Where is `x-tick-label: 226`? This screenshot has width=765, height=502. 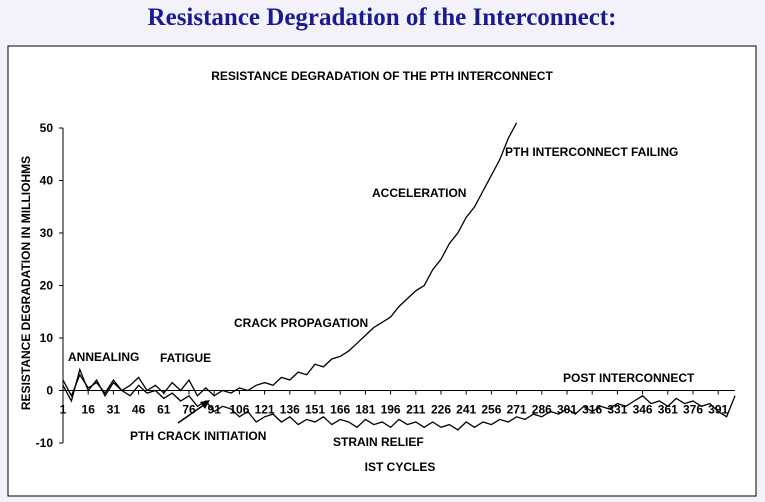
x-tick-label: 226 is located at coordinates (441, 410).